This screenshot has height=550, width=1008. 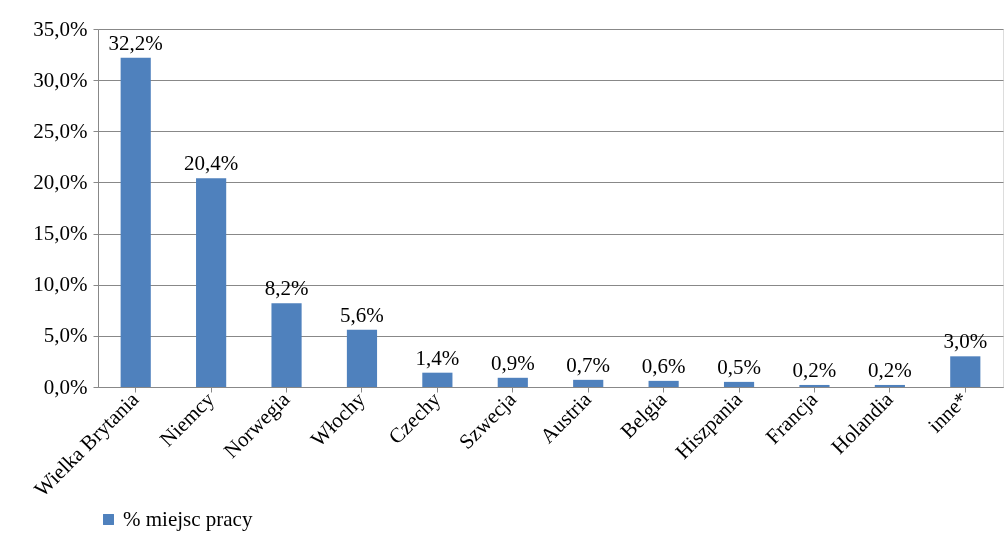 I want to click on data-label: 32,2%, so click(x=135, y=42).